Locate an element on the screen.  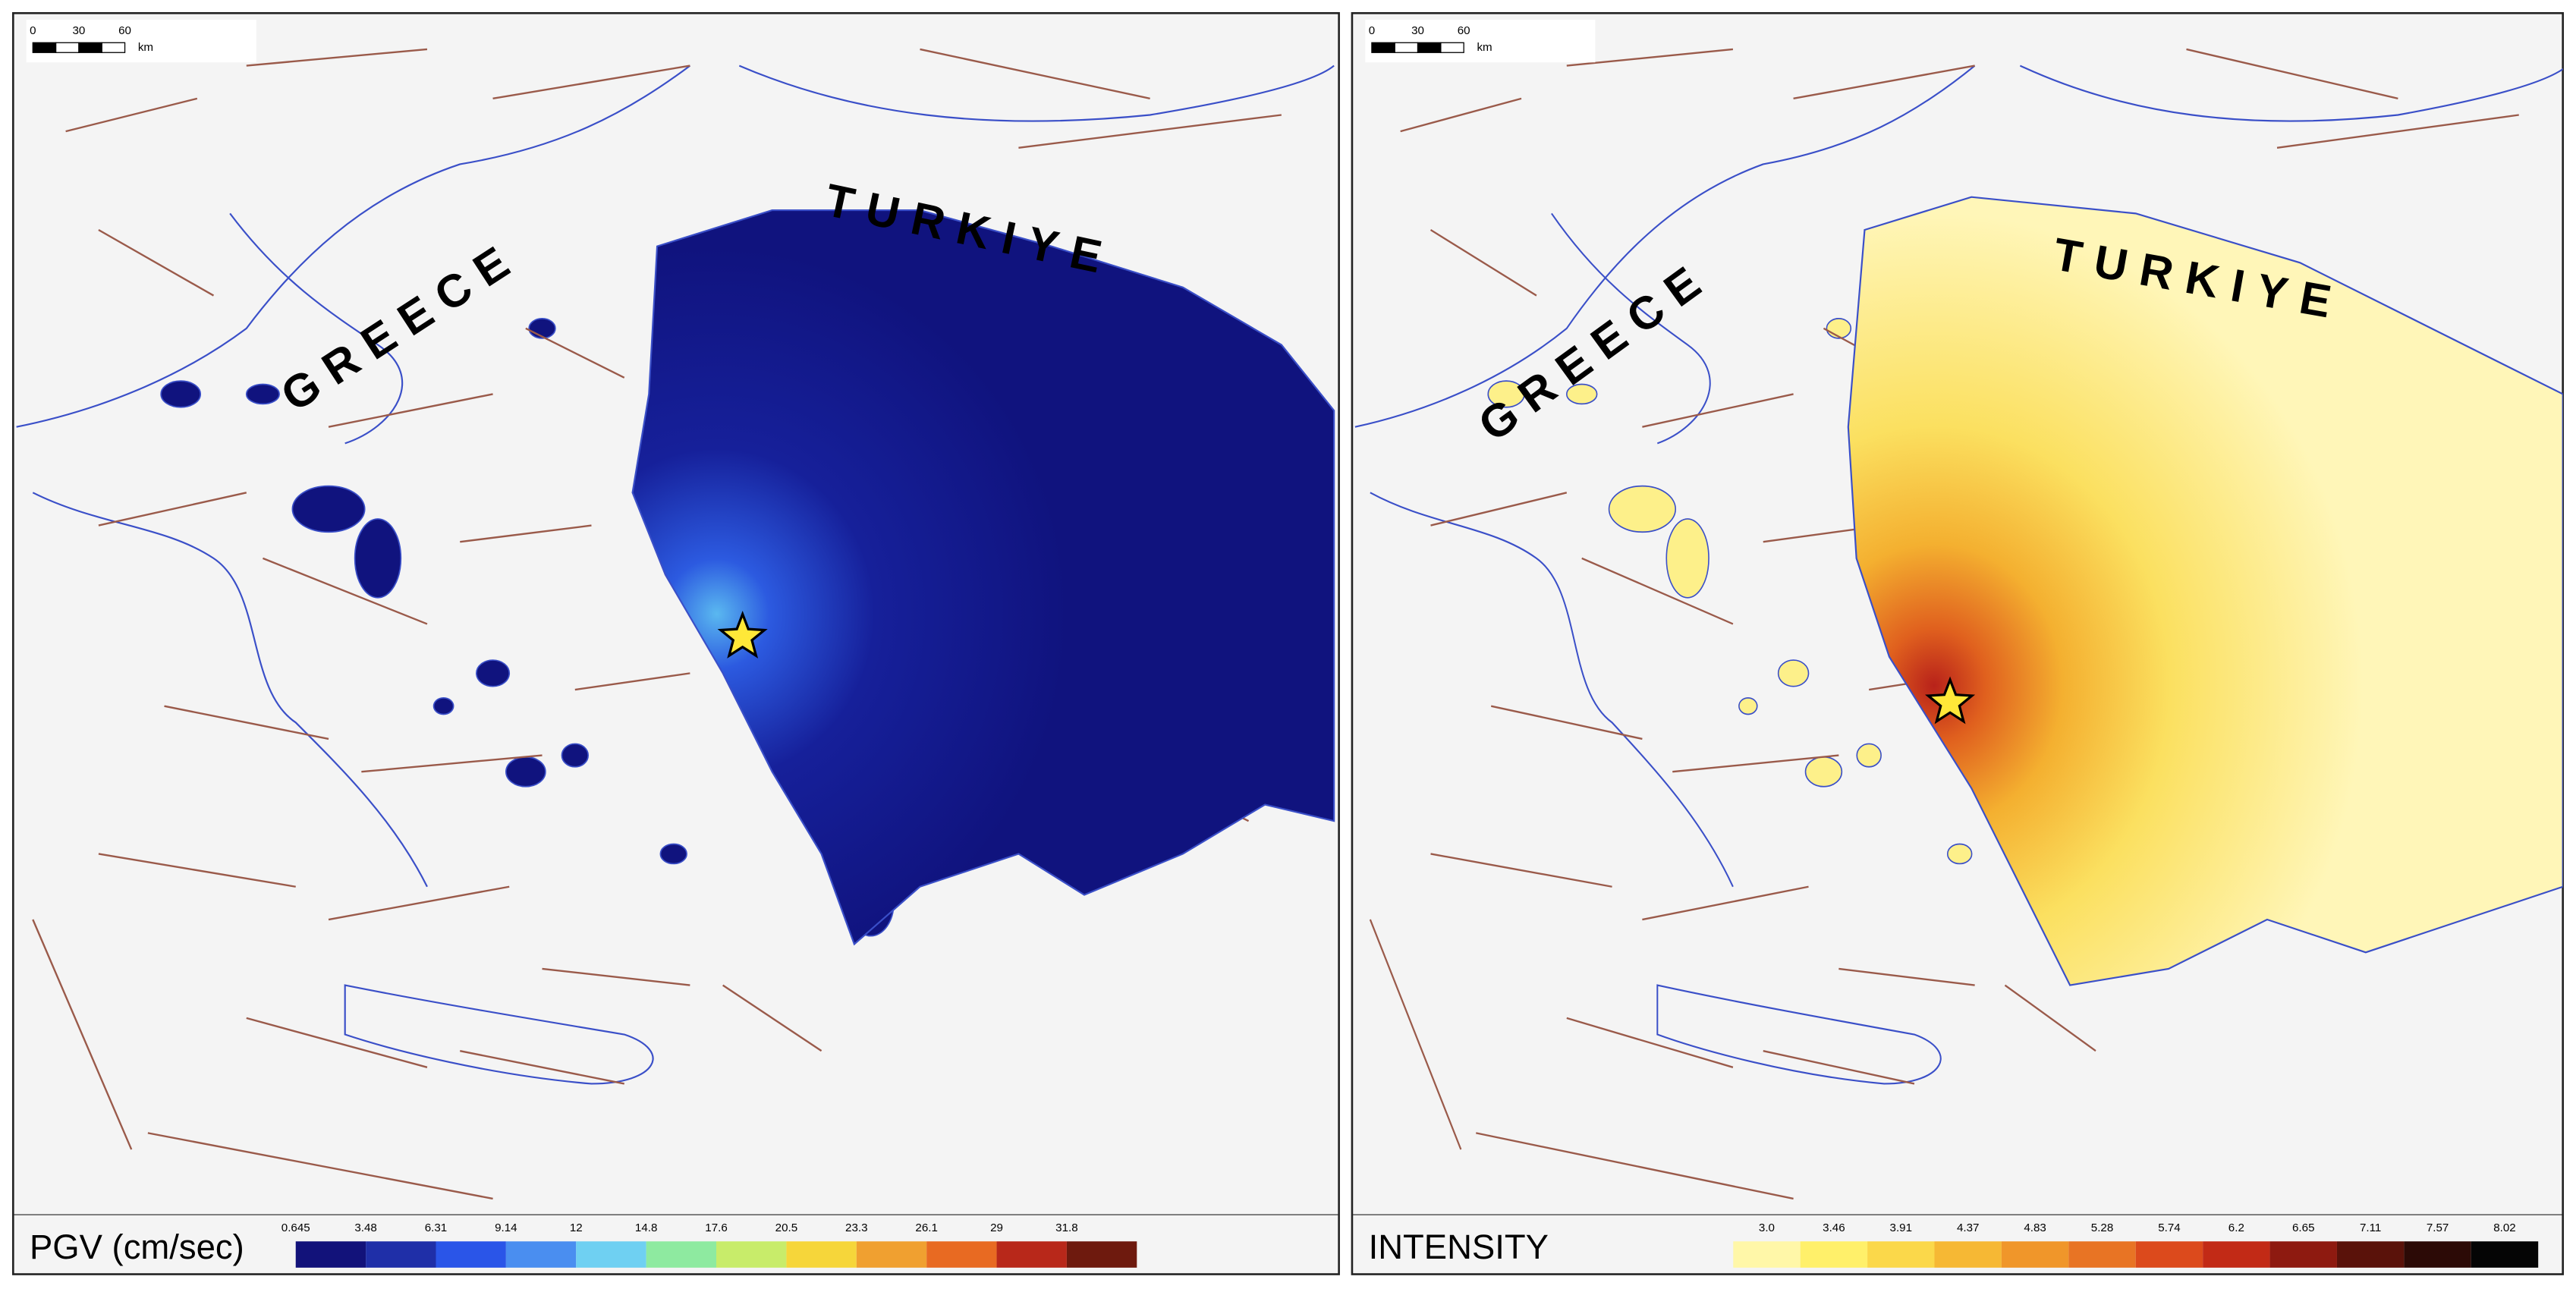
scale-bar-label: 60 is located at coordinates (124, 30).